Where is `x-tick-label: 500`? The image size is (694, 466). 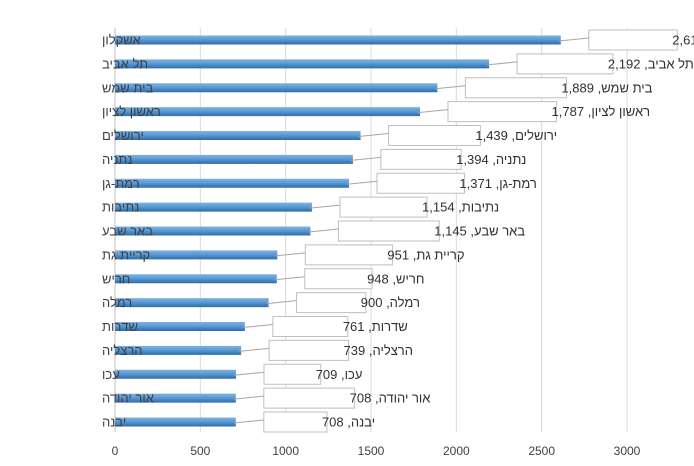 x-tick-label: 500 is located at coordinates (200, 451).